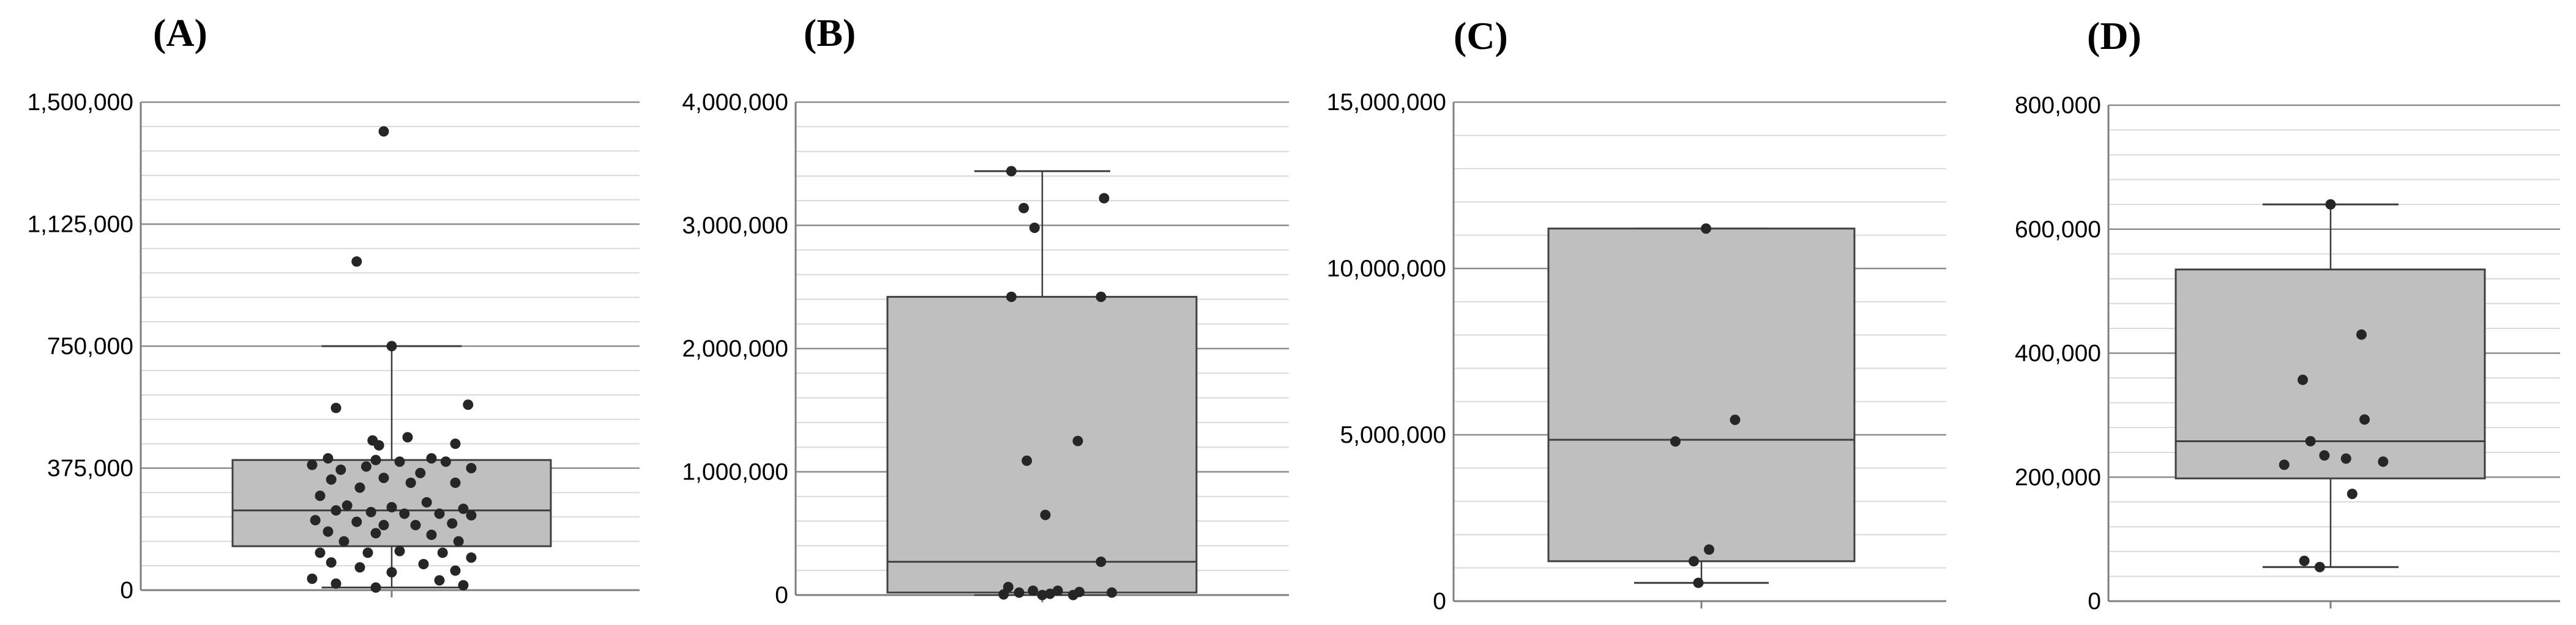  Describe the element at coordinates (2058, 105) in the screenshot. I see `y-tick-label: 800,000` at that location.